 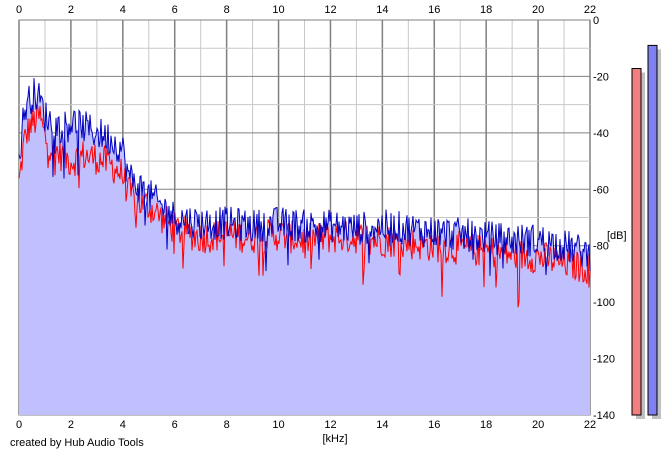 I want to click on y-axis-label: [dB], so click(x=617, y=236).